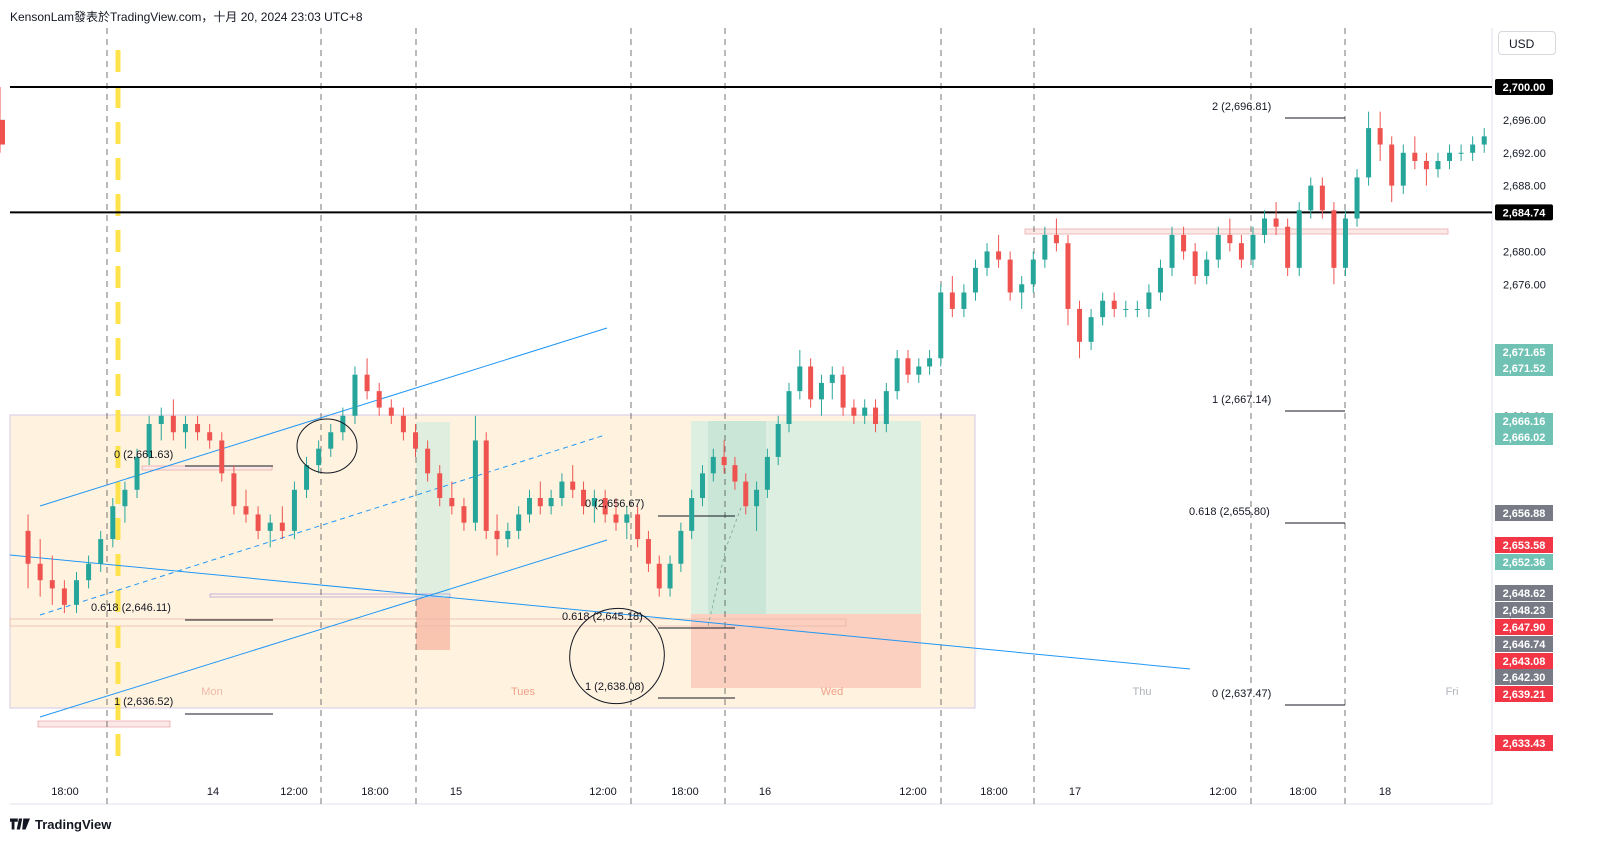 The height and width of the screenshot is (857, 1601). Describe the element at coordinates (725, 565) in the screenshot. I see `projection-path` at that location.